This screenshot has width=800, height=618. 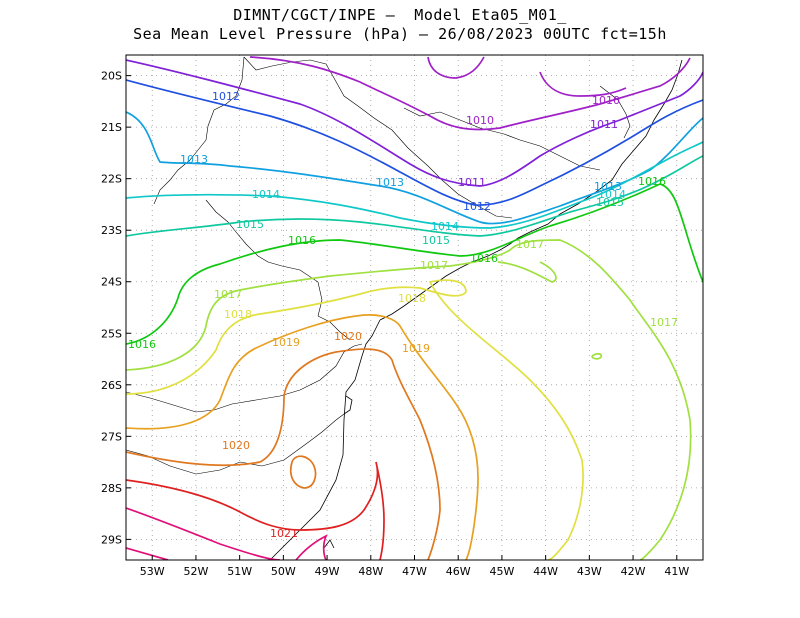 I want to click on x-tick-label: 42W, so click(x=633, y=571).